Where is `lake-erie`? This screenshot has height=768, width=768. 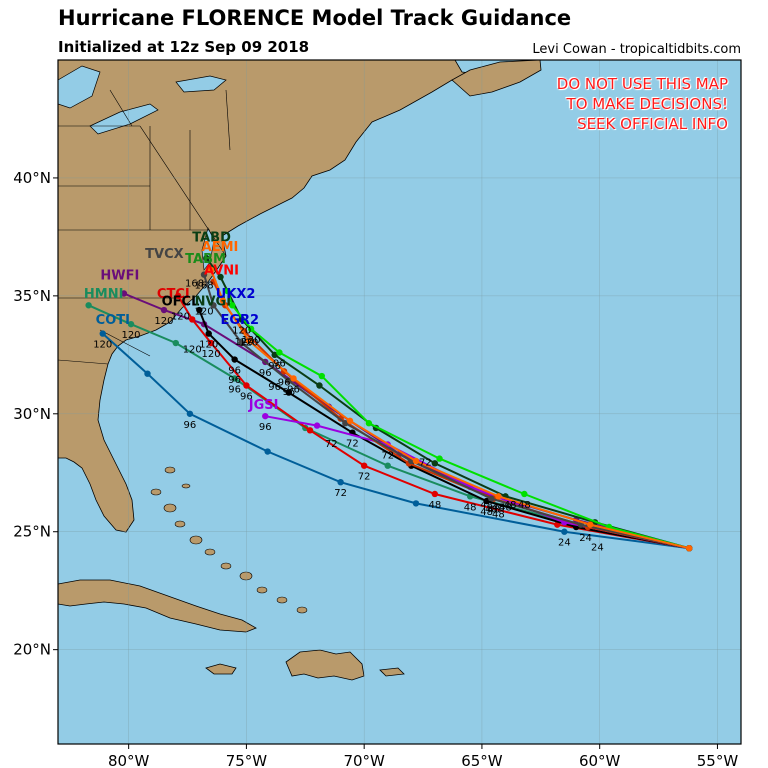
lake-erie is located at coordinates (124, 119).